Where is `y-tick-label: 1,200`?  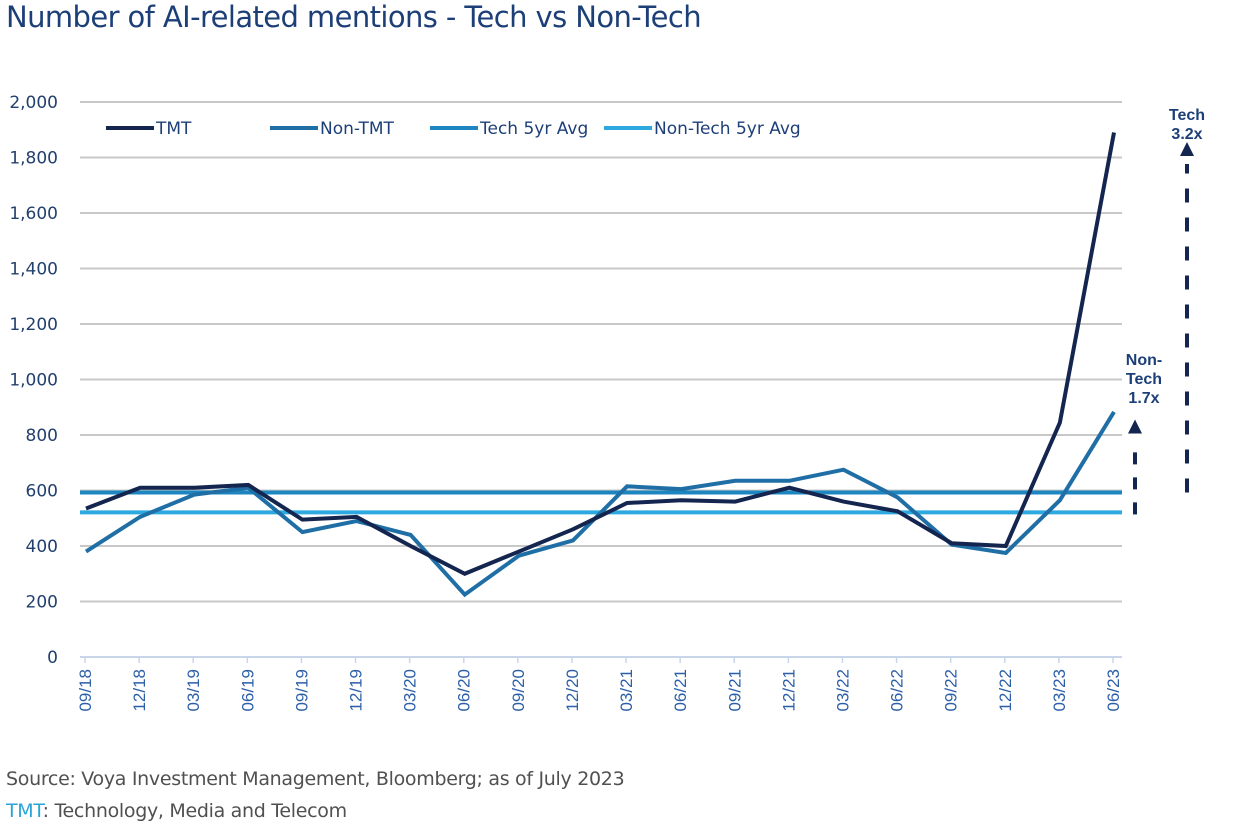 y-tick-label: 1,200 is located at coordinates (33, 325).